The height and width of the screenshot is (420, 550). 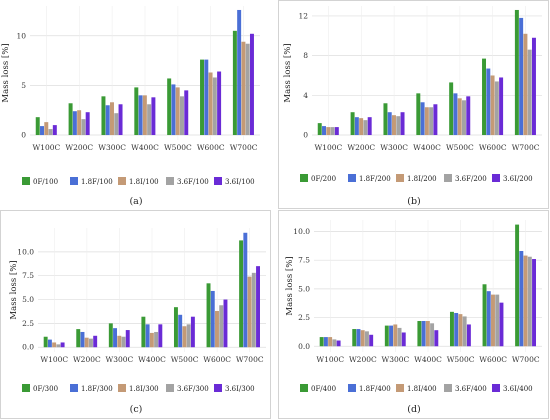 I want to click on x-tick-label: W200C, so click(x=361, y=147).